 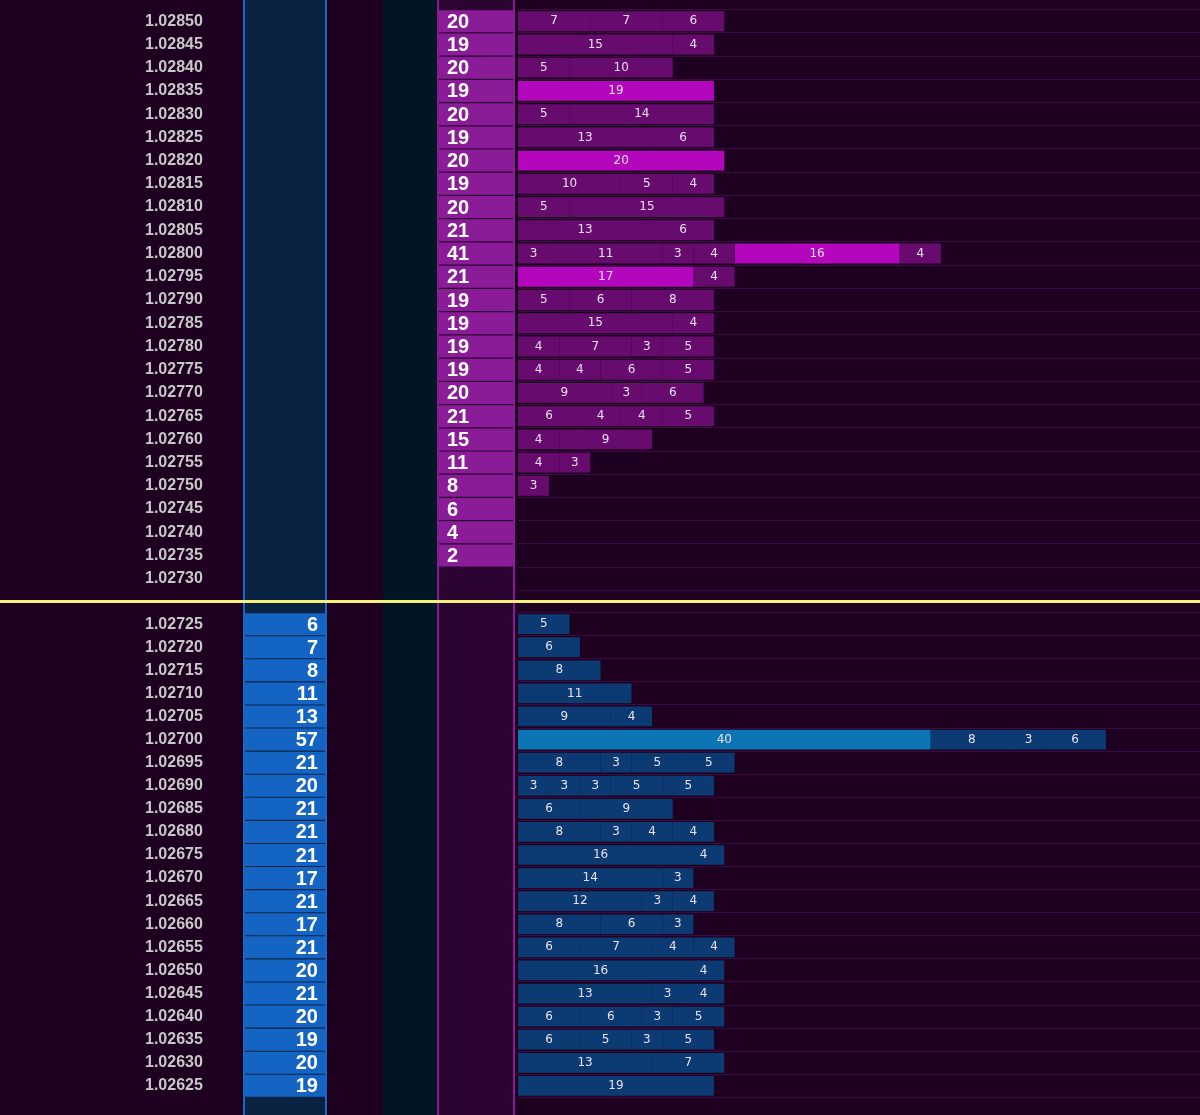 What do you see at coordinates (621, 66) in the screenshot?
I see `data-label: 10` at bounding box center [621, 66].